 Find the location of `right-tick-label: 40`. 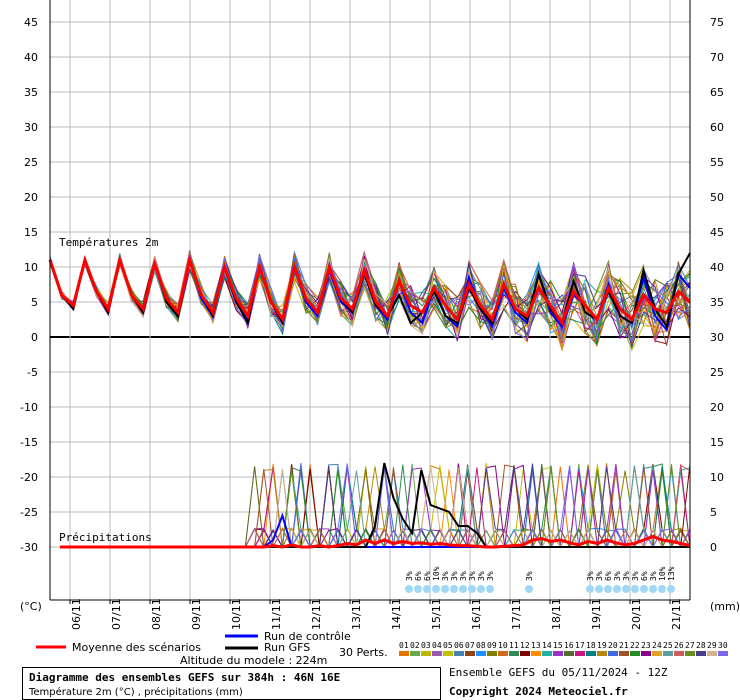

right-tick-label: 40 is located at coordinates (717, 267).